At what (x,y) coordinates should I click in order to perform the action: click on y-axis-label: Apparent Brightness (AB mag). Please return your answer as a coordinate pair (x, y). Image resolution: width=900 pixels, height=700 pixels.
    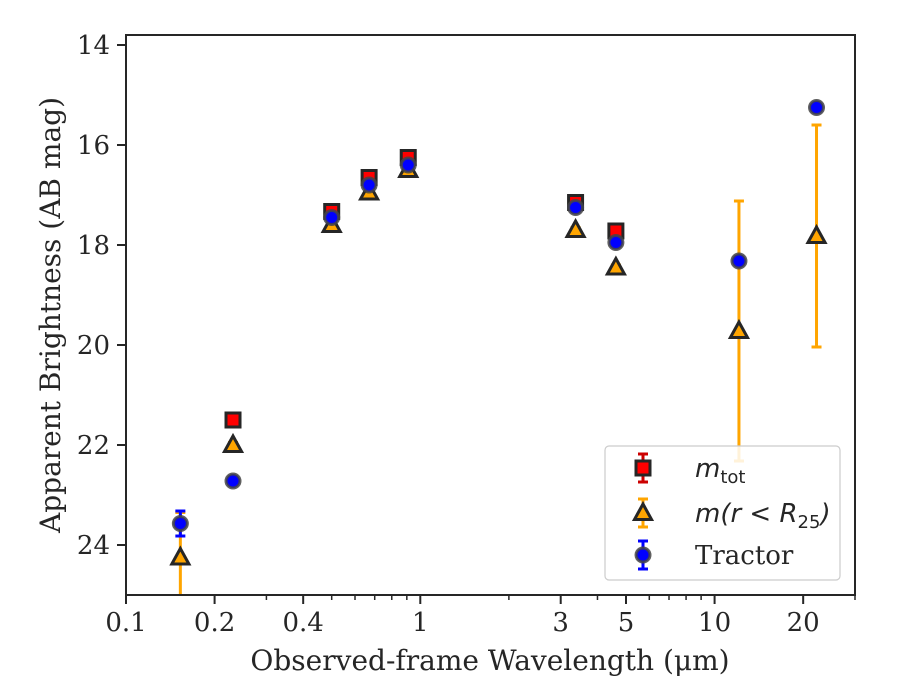
    Looking at the image, I should click on (50, 315).